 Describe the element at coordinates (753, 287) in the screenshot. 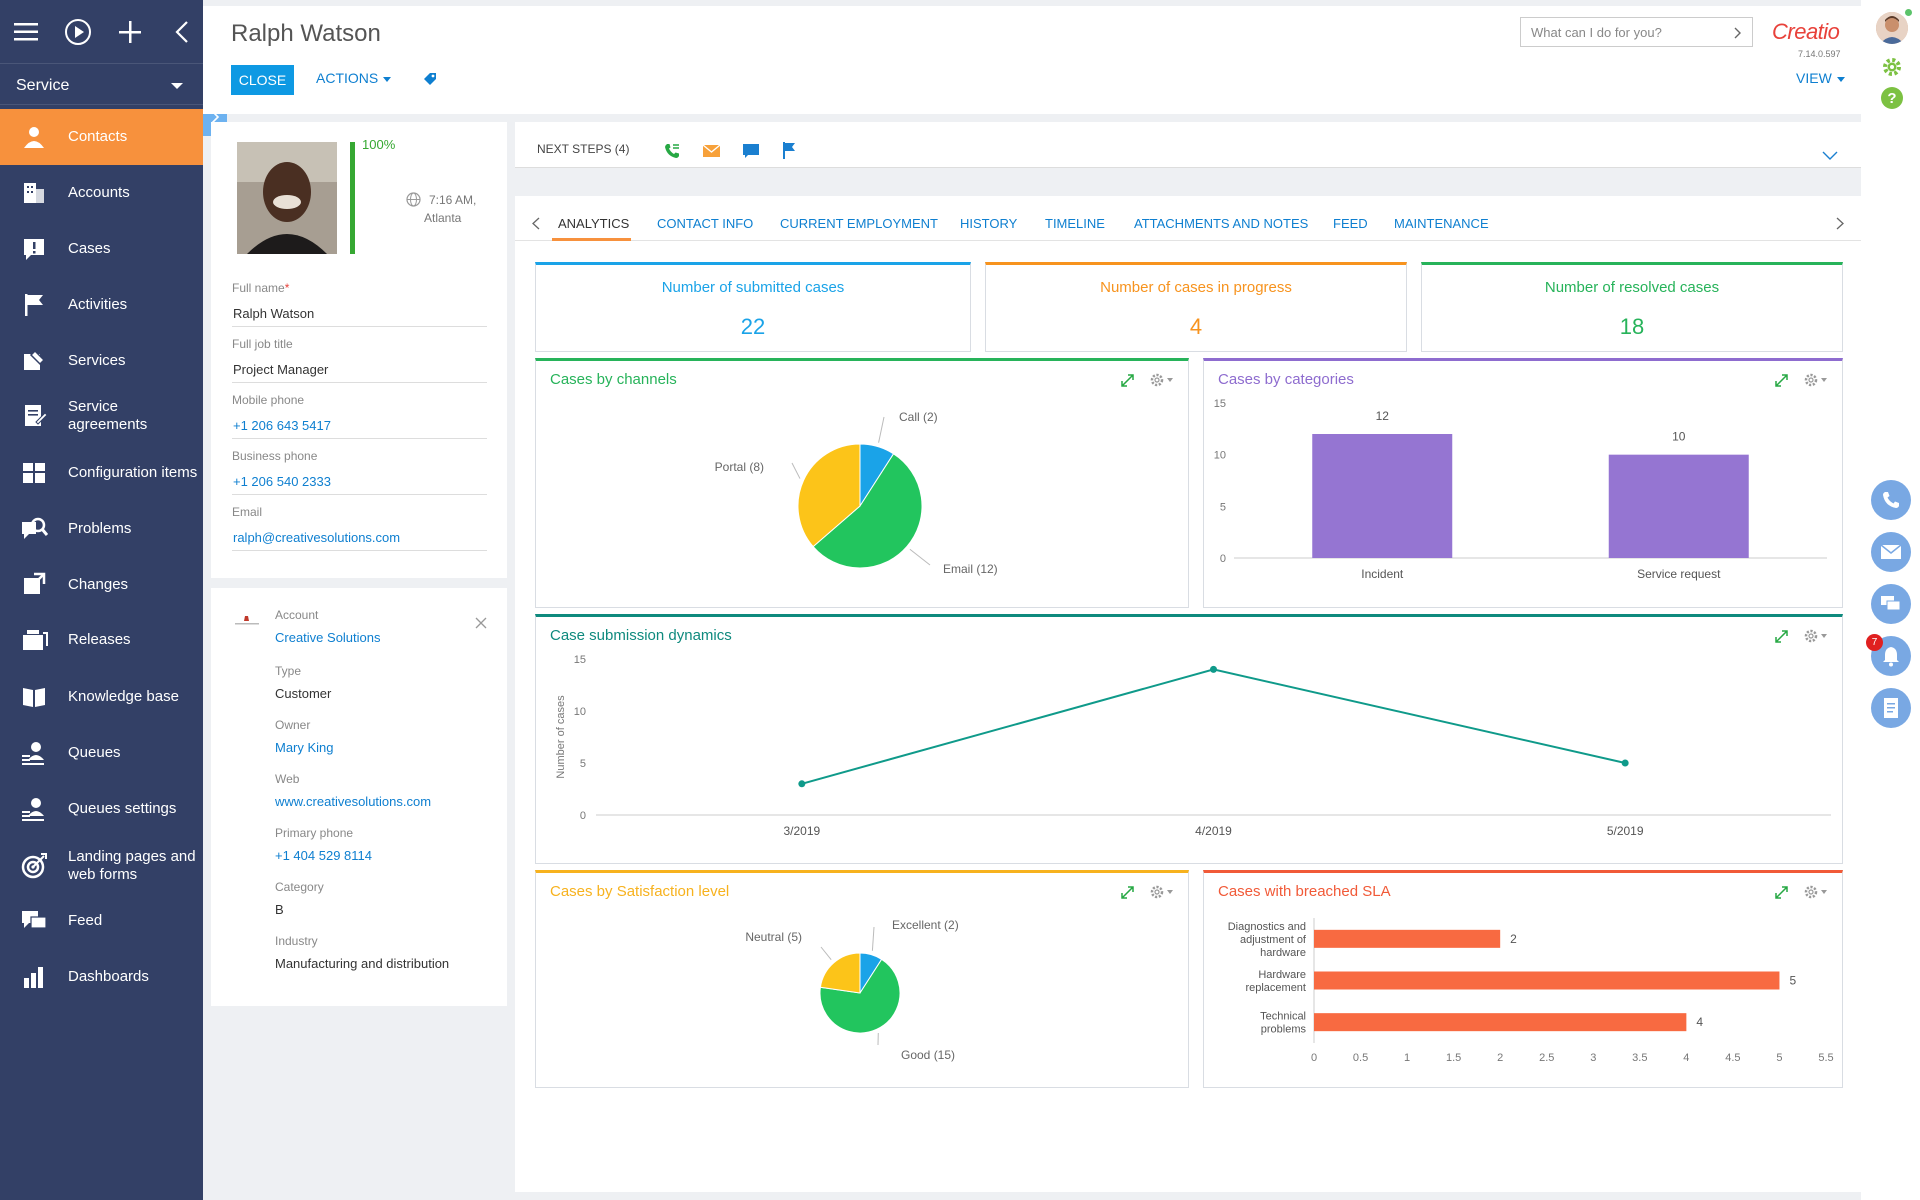

I see `kpi-title: Number of submitted cases` at that location.